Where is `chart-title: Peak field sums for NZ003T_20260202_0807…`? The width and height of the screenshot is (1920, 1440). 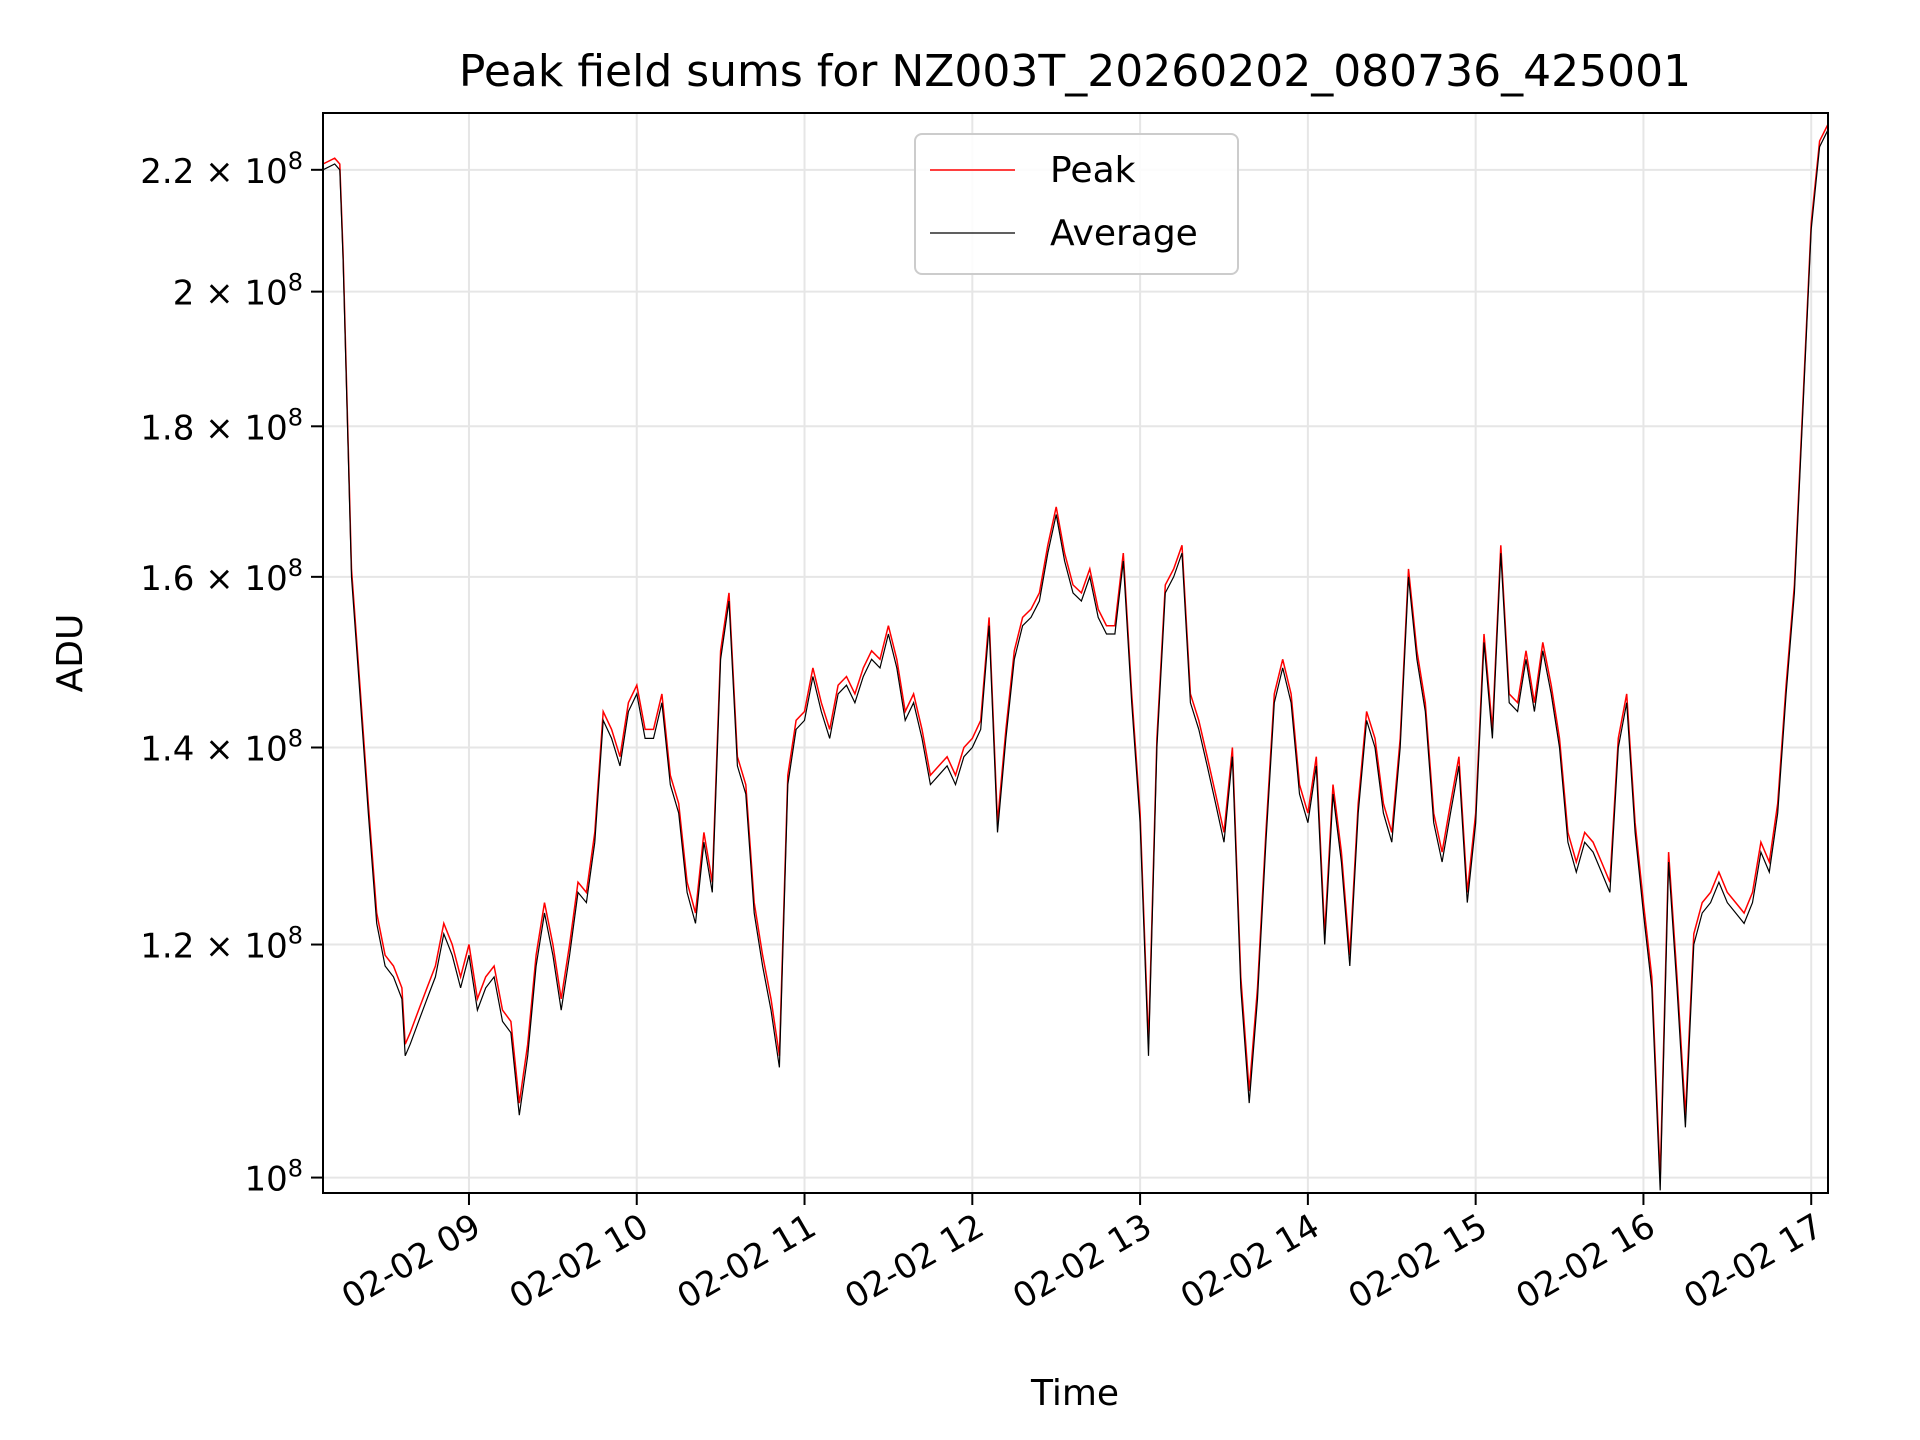 chart-title: Peak field sums for NZ003T_20260202_0807… is located at coordinates (1075, 71).